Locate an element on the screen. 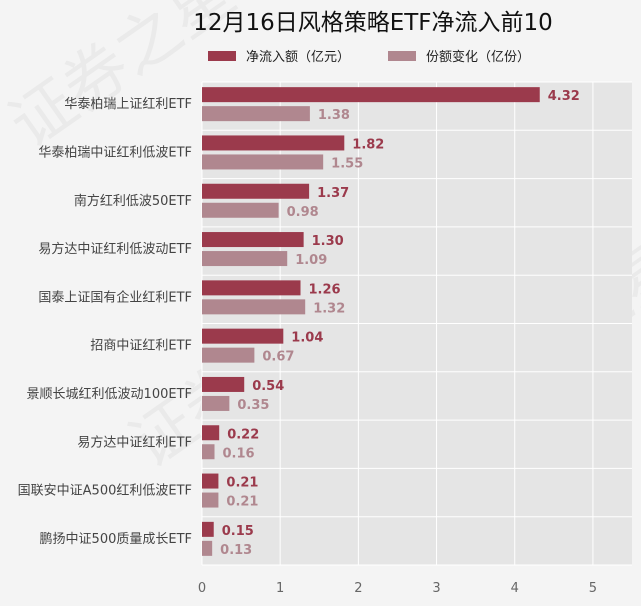  data-label: 1.04 is located at coordinates (307, 338).